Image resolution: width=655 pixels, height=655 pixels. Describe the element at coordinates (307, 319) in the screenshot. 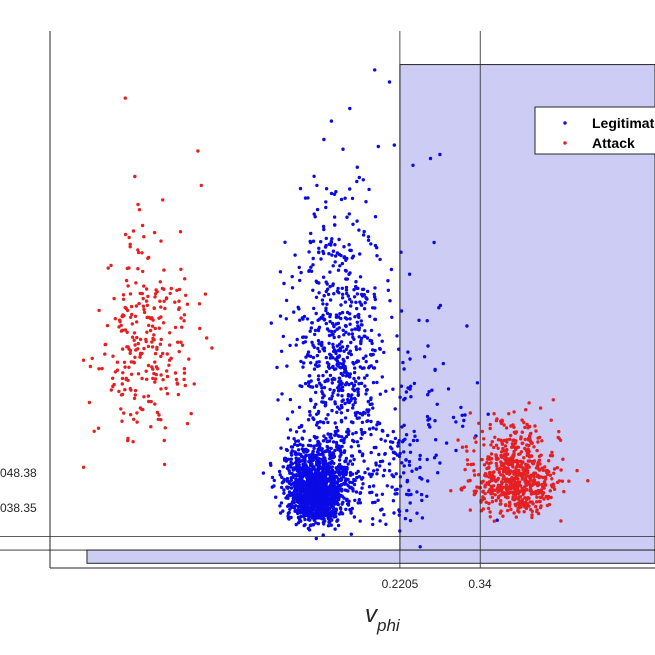

I see `data-point-legitimate-1976` at that location.